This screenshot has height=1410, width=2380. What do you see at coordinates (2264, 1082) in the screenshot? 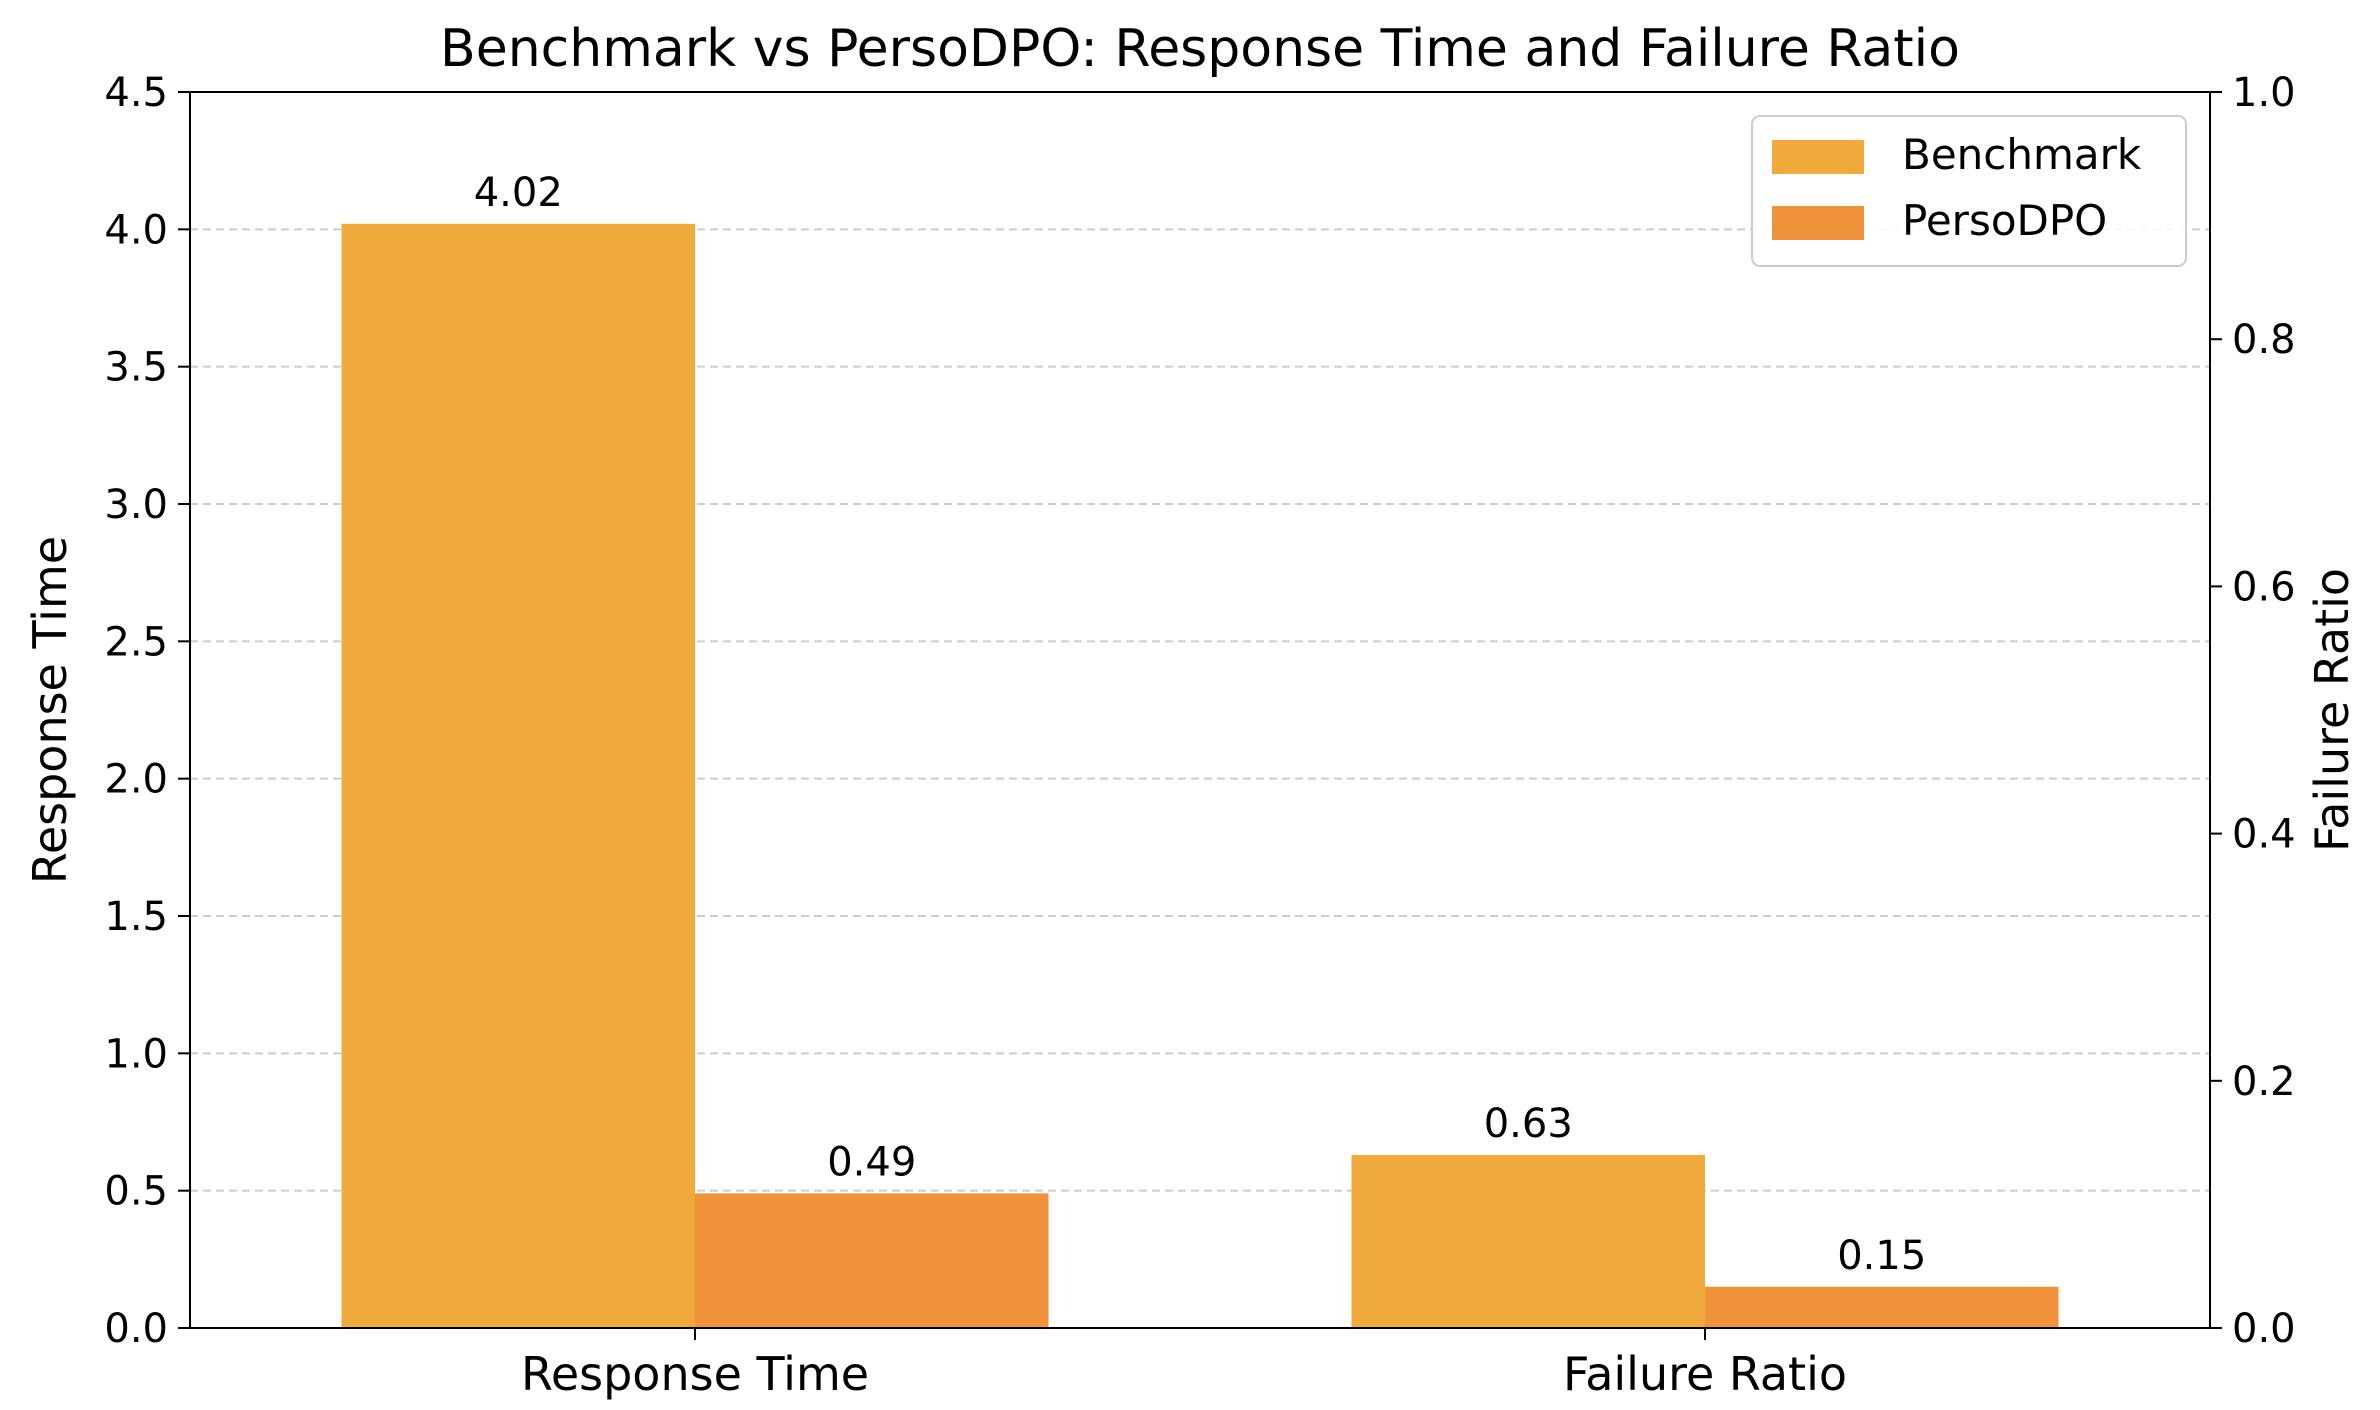
I see `y2-tick-label: 0.2` at bounding box center [2264, 1082].